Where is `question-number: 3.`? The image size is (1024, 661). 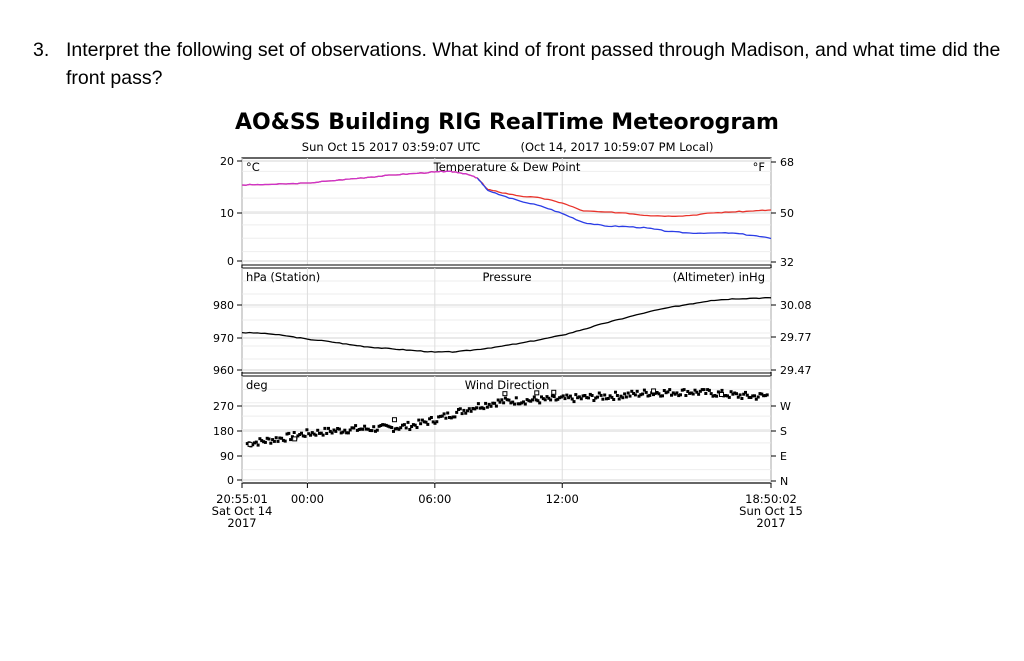 question-number: 3. is located at coordinates (41, 50).